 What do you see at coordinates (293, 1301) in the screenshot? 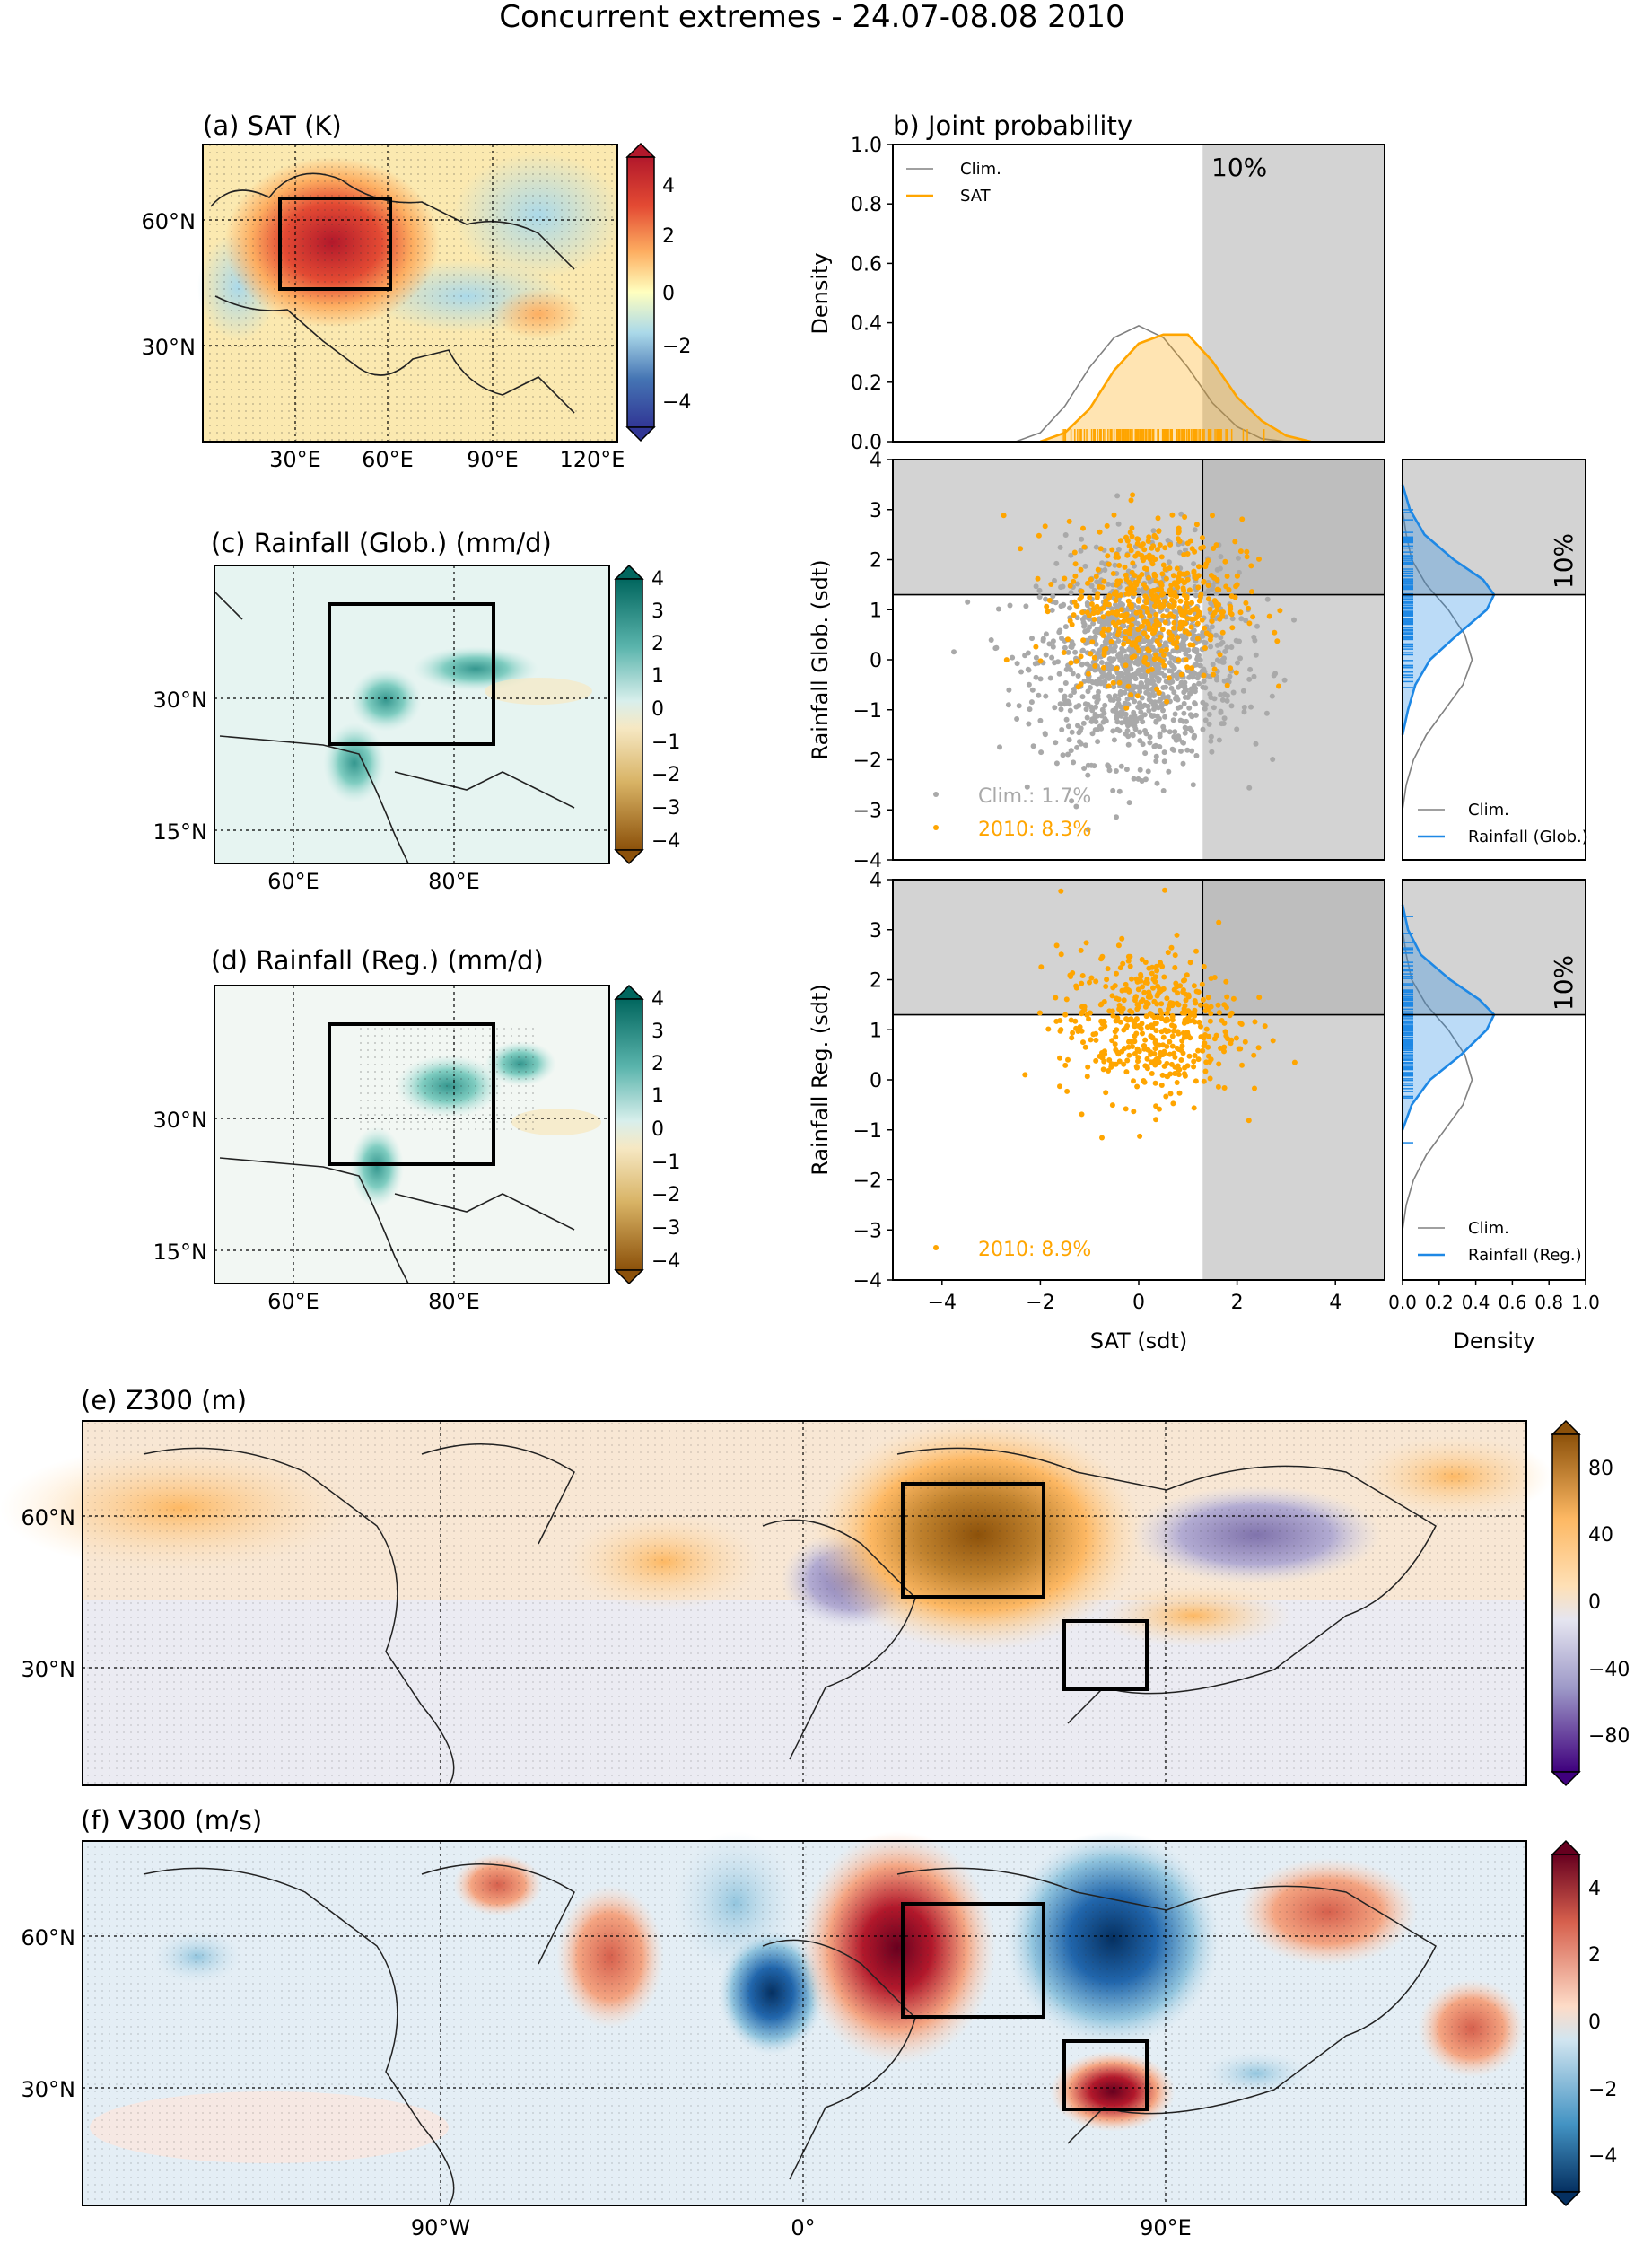
I see `panel-d-lon-label: 60°E` at bounding box center [293, 1301].